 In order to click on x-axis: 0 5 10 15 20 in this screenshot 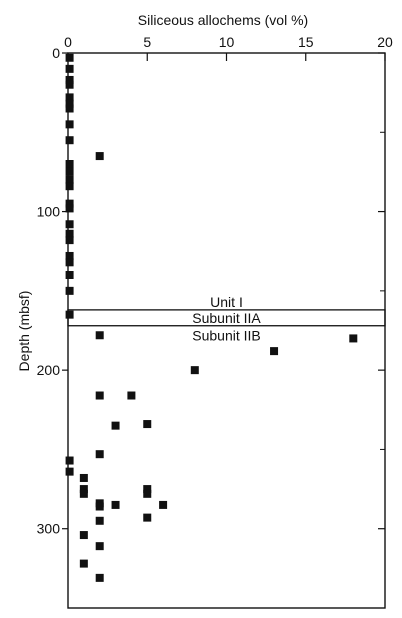, I will do `click(228, 47)`.